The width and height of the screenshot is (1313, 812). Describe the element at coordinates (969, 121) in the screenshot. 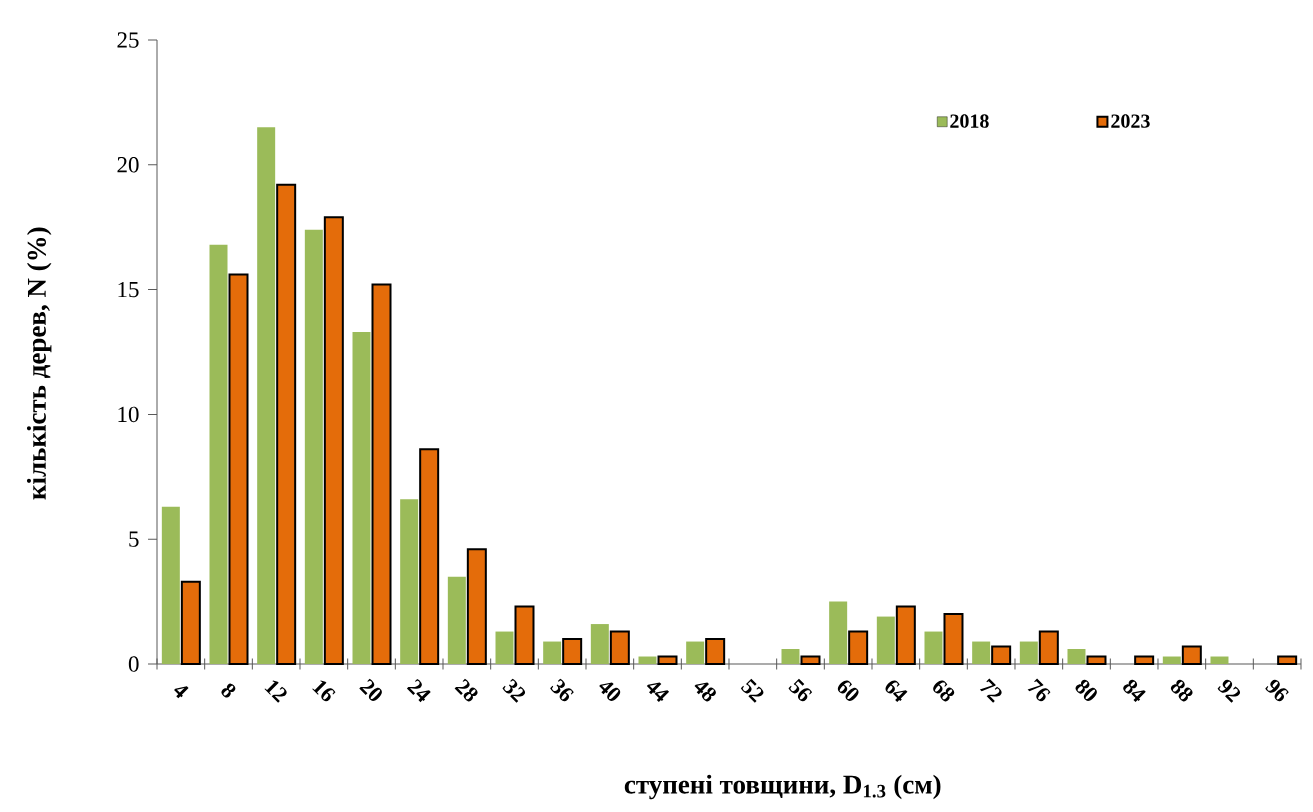

I see `legend-label: 2018` at that location.